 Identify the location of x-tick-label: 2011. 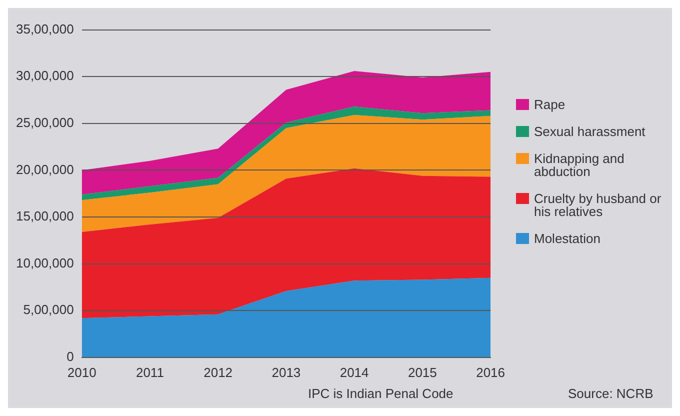
(150, 372).